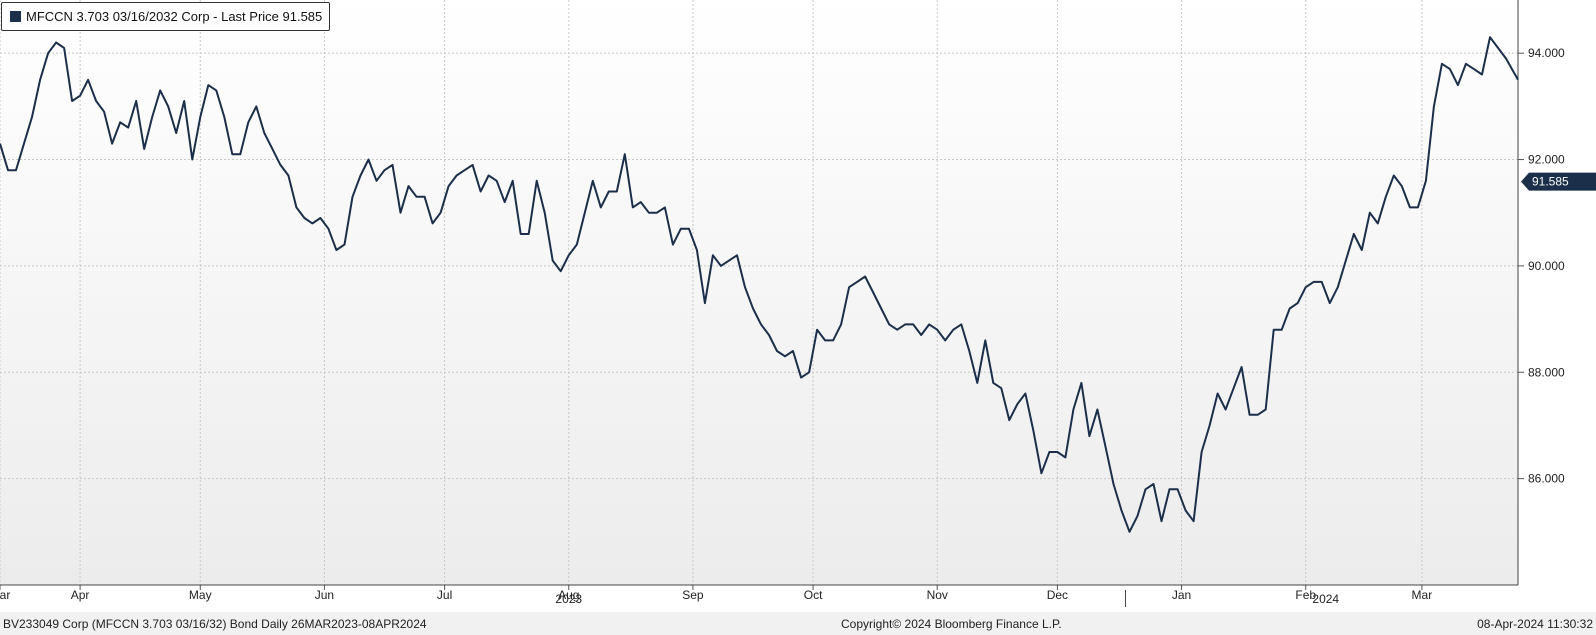  Describe the element at coordinates (568, 595) in the screenshot. I see `x-tick-label: Aug` at that location.